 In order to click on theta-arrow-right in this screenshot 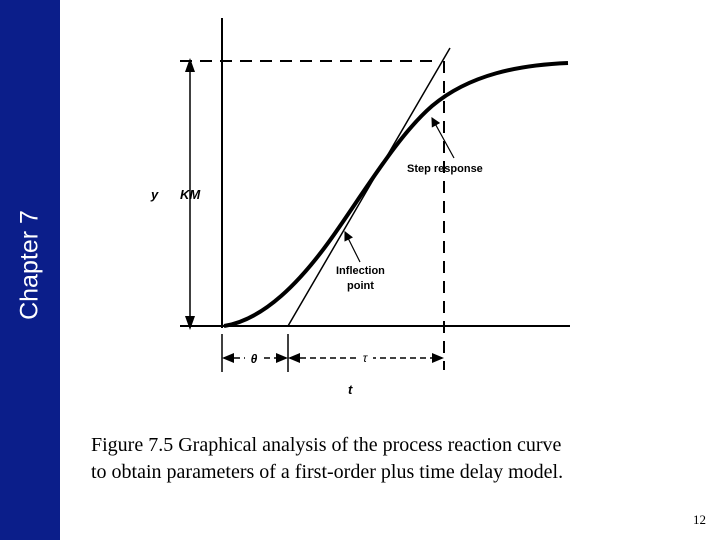, I will do `click(282, 358)`.